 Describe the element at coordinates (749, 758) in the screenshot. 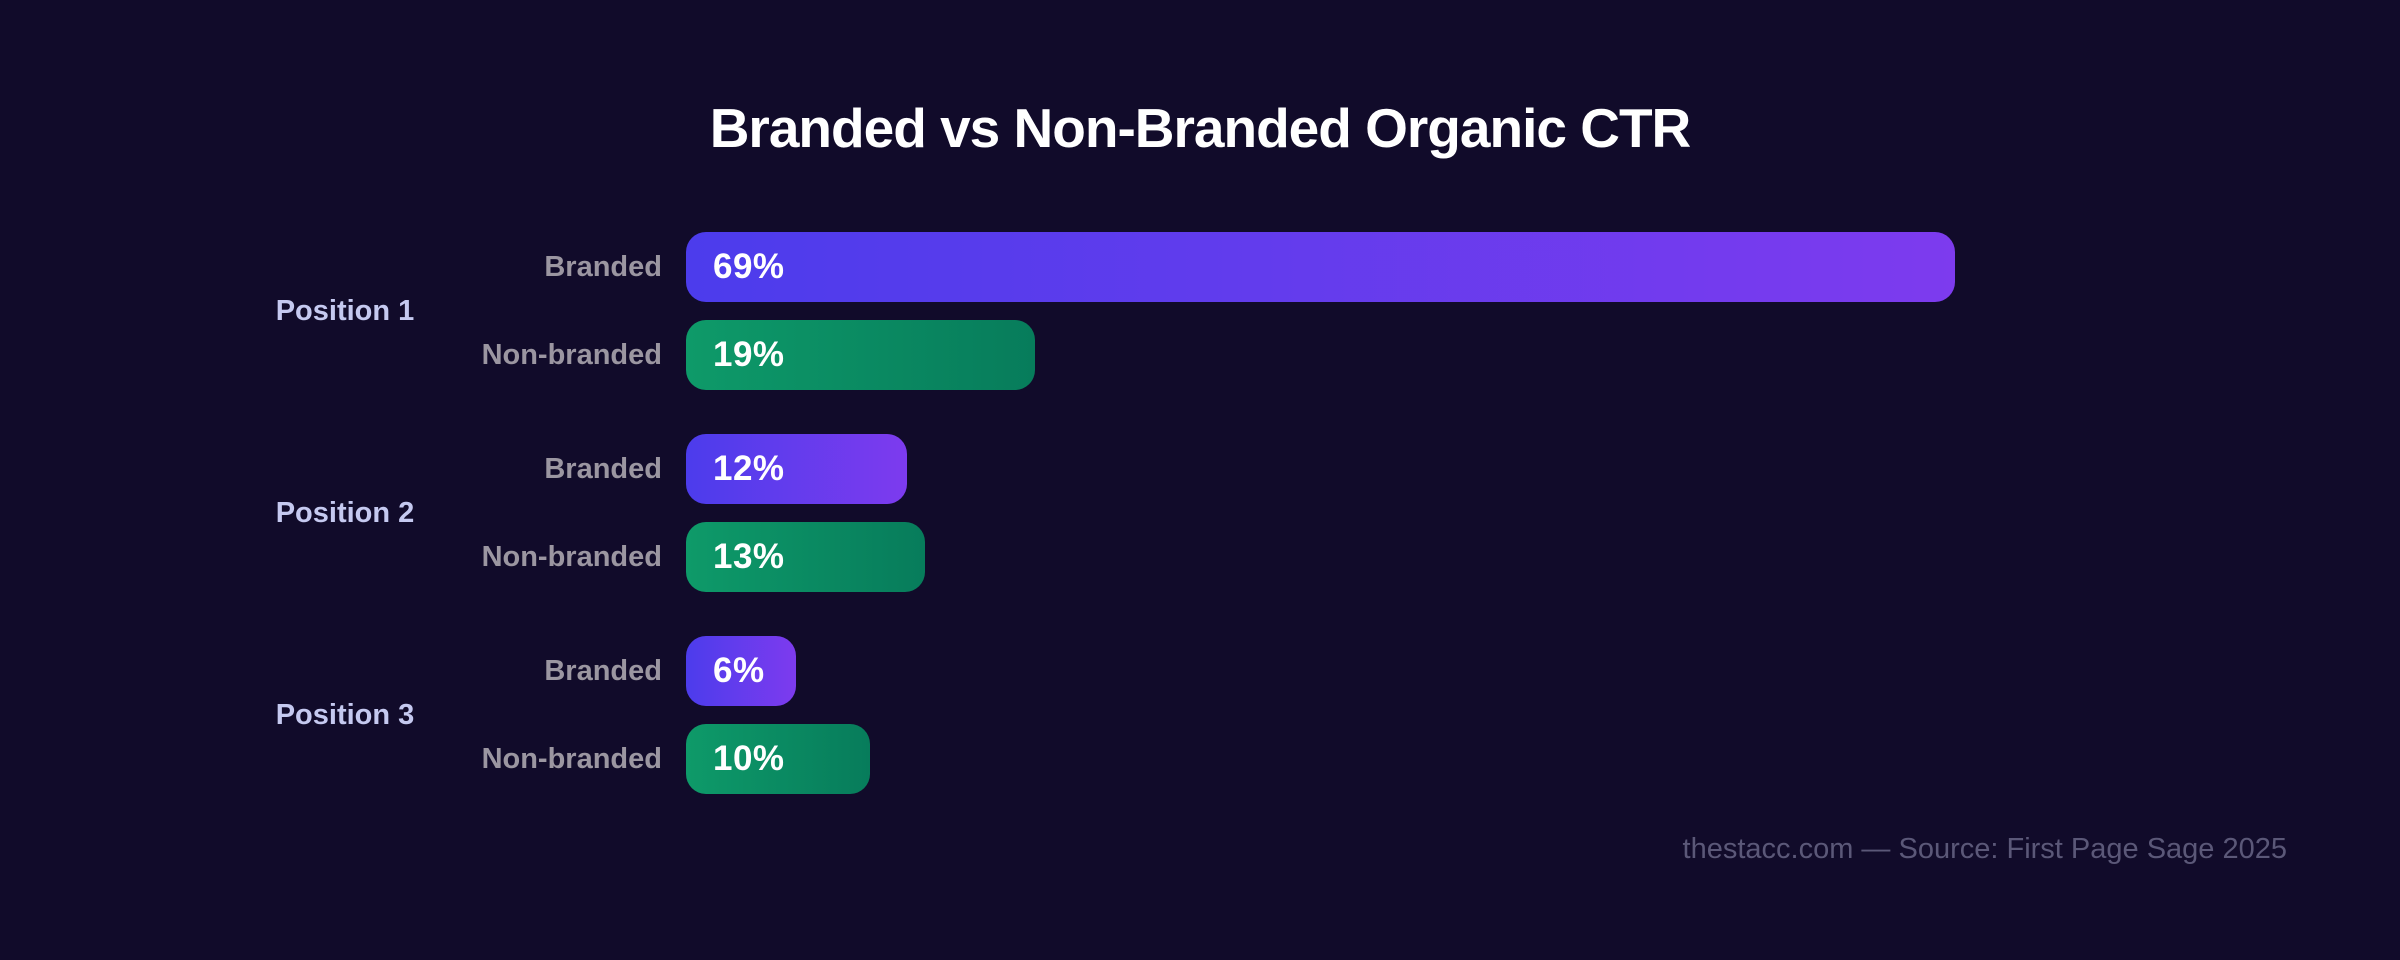

I see `bar-value-label: 10%` at that location.